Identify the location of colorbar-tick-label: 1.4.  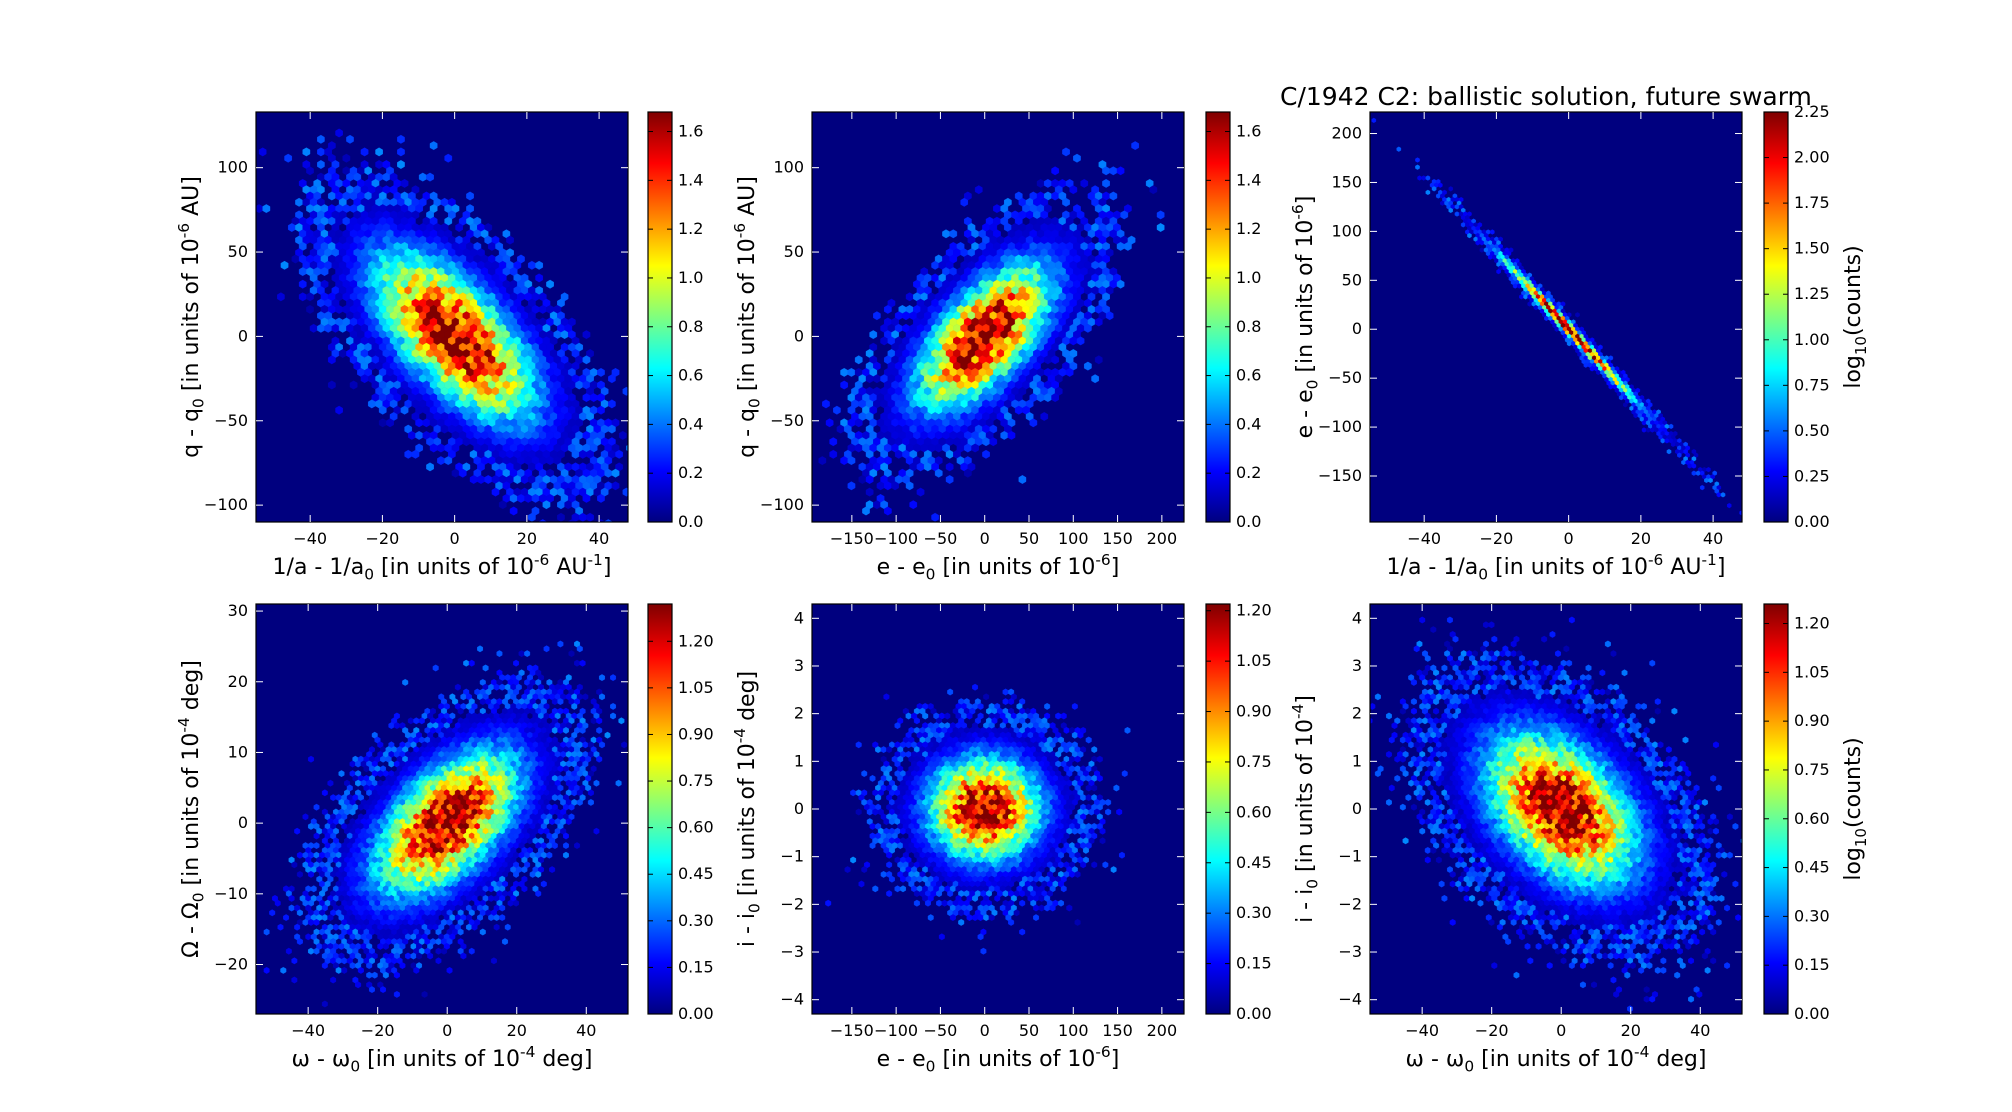
(1248, 179).